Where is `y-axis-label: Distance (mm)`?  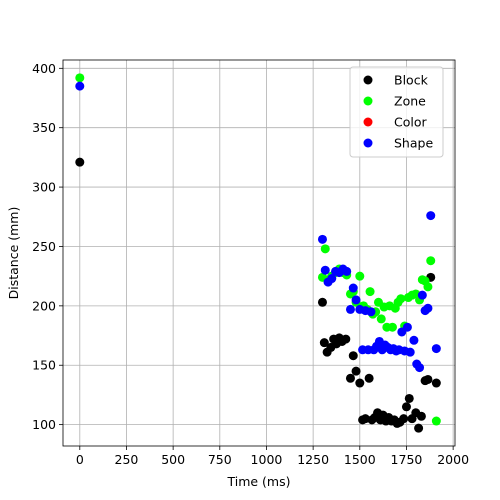
y-axis-label: Distance (mm) is located at coordinates (13, 253).